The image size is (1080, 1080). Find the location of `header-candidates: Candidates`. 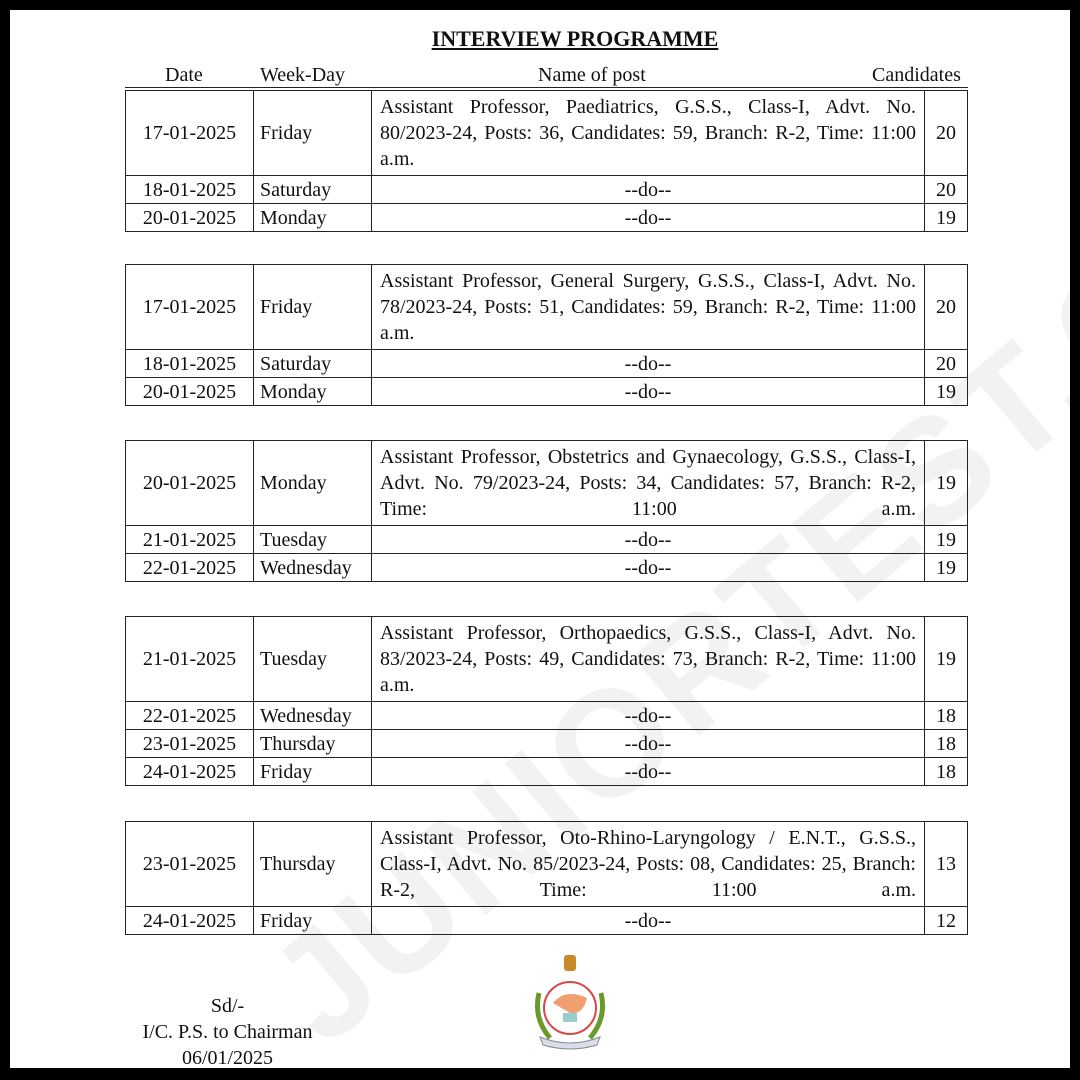

header-candidates: Candidates is located at coordinates (916, 75).